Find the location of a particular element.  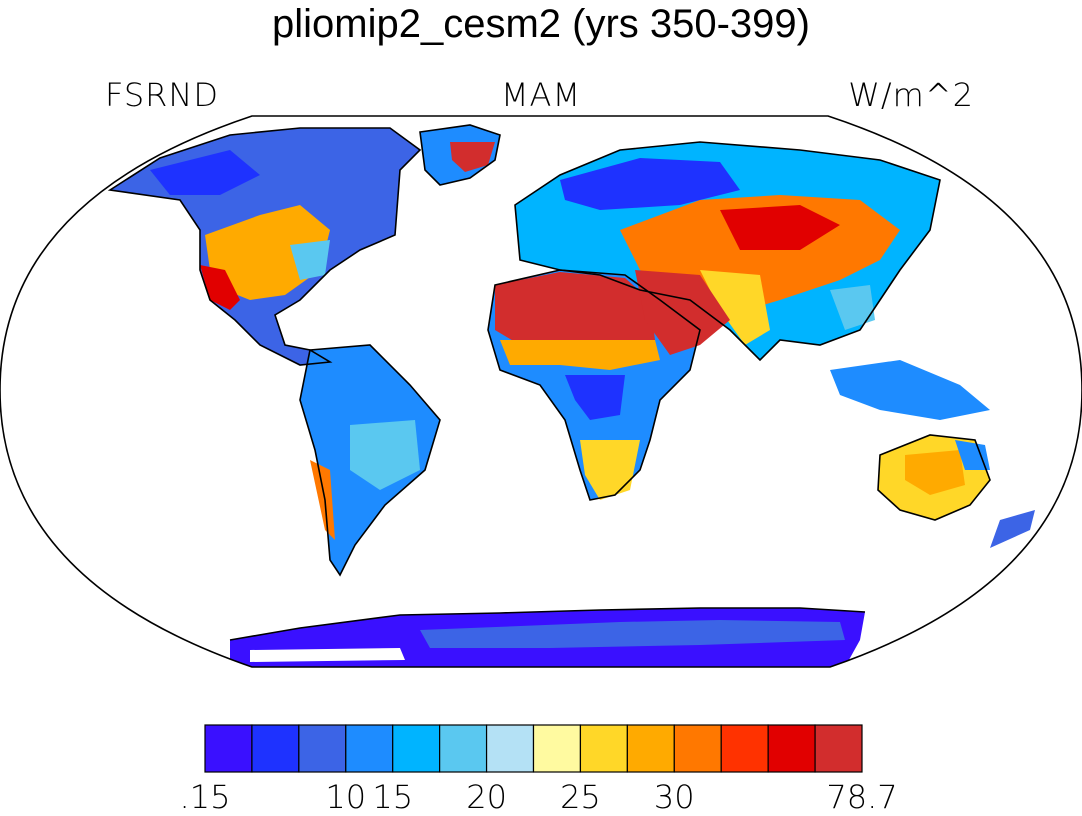

colorbar-tick-label: 10 is located at coordinates (346, 797).